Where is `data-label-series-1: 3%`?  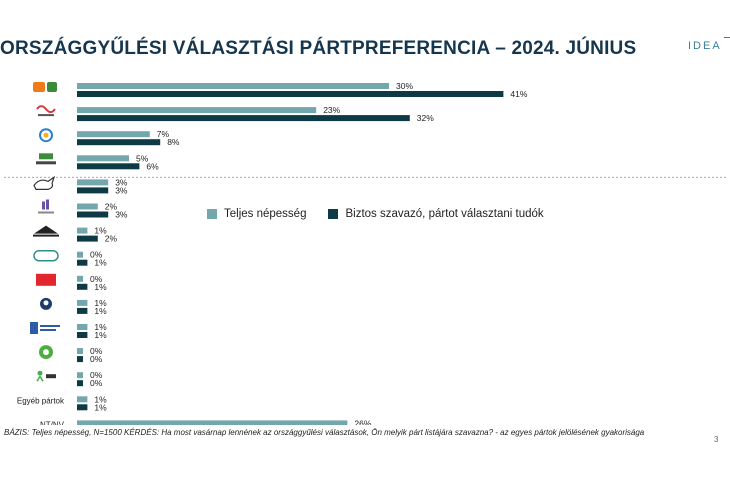
data-label-series-1: 3% is located at coordinates (121, 182).